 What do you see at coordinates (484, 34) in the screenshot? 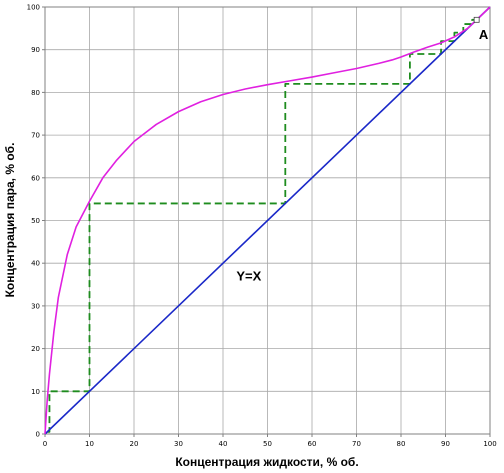
I see `annotation-label: A` at bounding box center [484, 34].